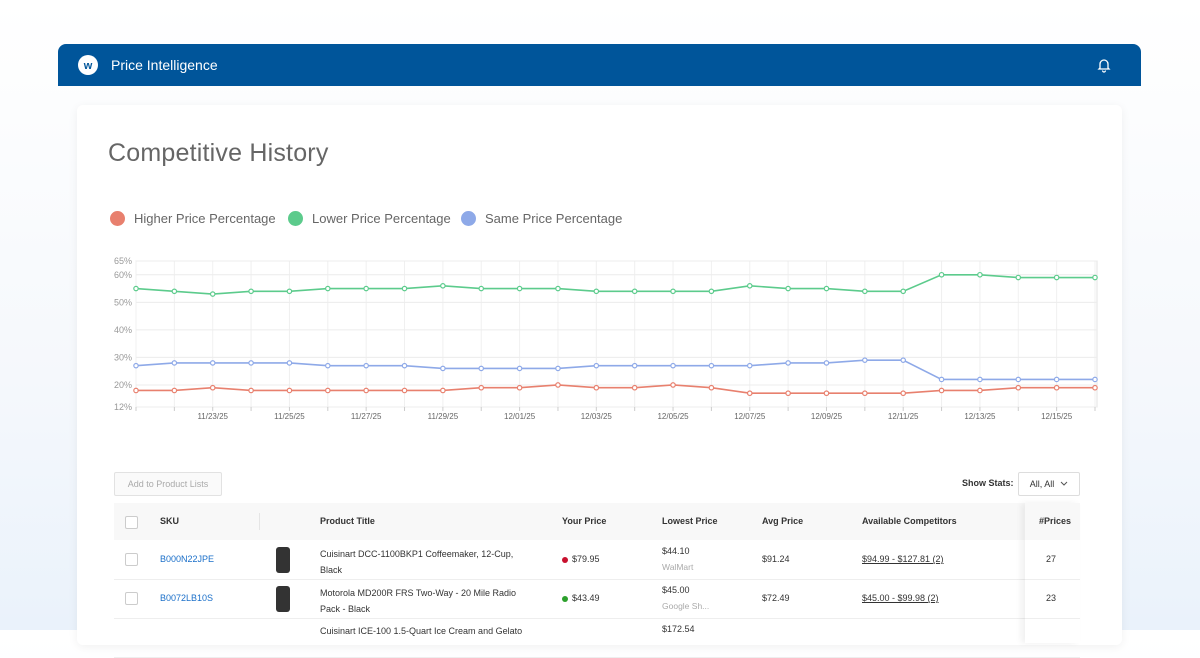 The width and height of the screenshot is (1200, 658). What do you see at coordinates (586, 559) in the screenshot?
I see `your-price-value: $79.95` at bounding box center [586, 559].